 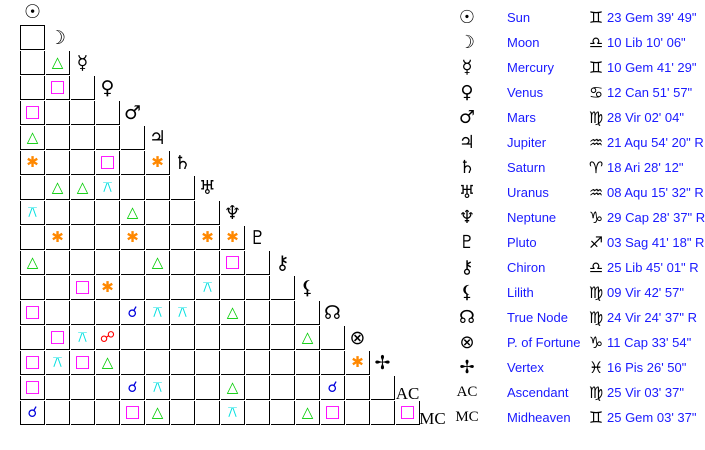 What do you see at coordinates (596, 392) in the screenshot?
I see `zodiac-sign-icon: ♍` at bounding box center [596, 392].